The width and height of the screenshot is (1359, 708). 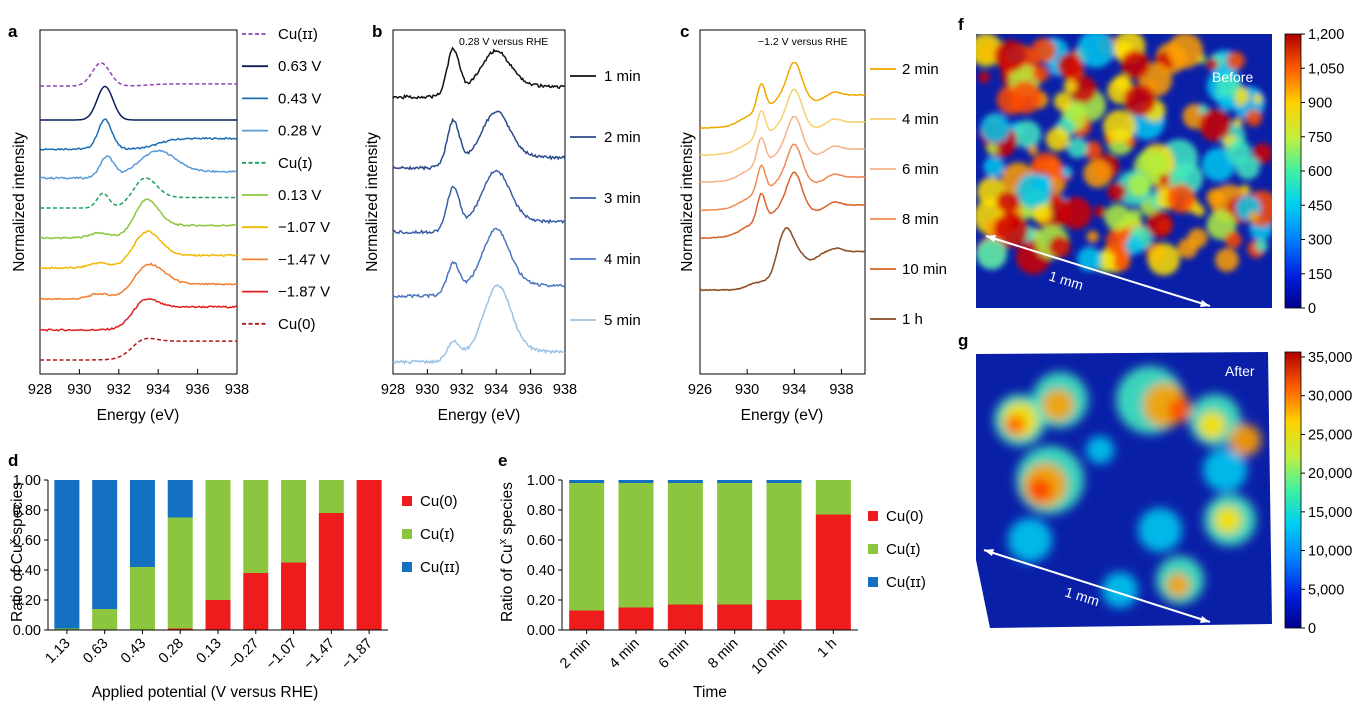 What do you see at coordinates (605, 198) in the screenshot?
I see `panel-b-legend: 1 min 2 min 3 min 4 min 5 min` at bounding box center [605, 198].